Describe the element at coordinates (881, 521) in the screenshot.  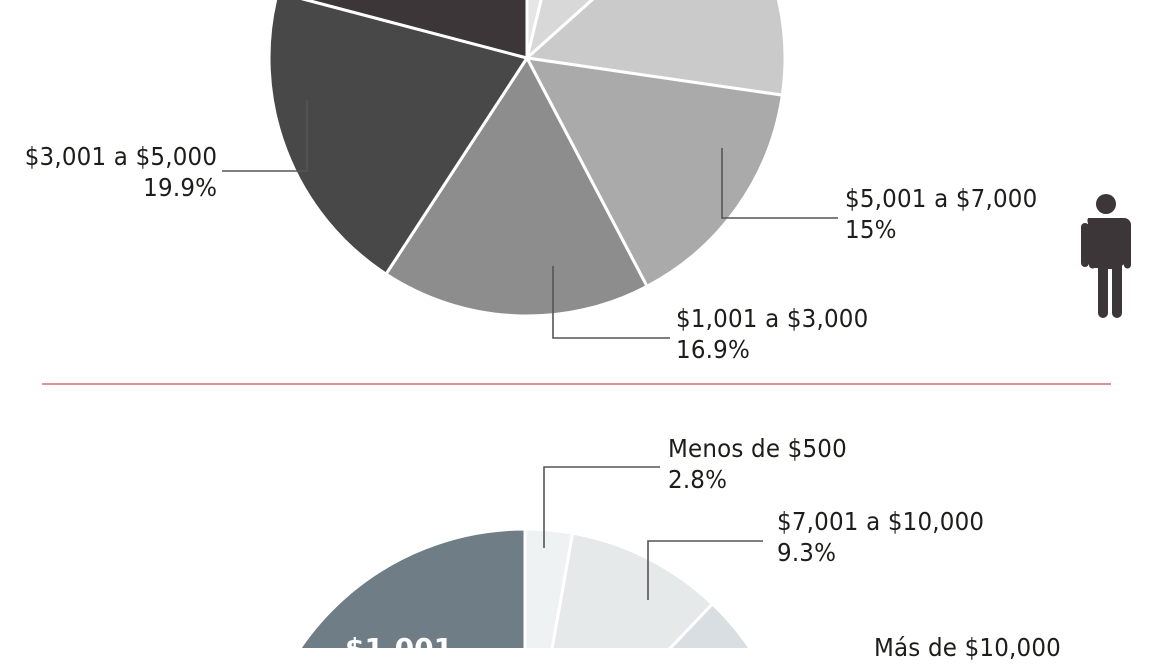
I see `label-range: $7,001 a $10,000` at that location.